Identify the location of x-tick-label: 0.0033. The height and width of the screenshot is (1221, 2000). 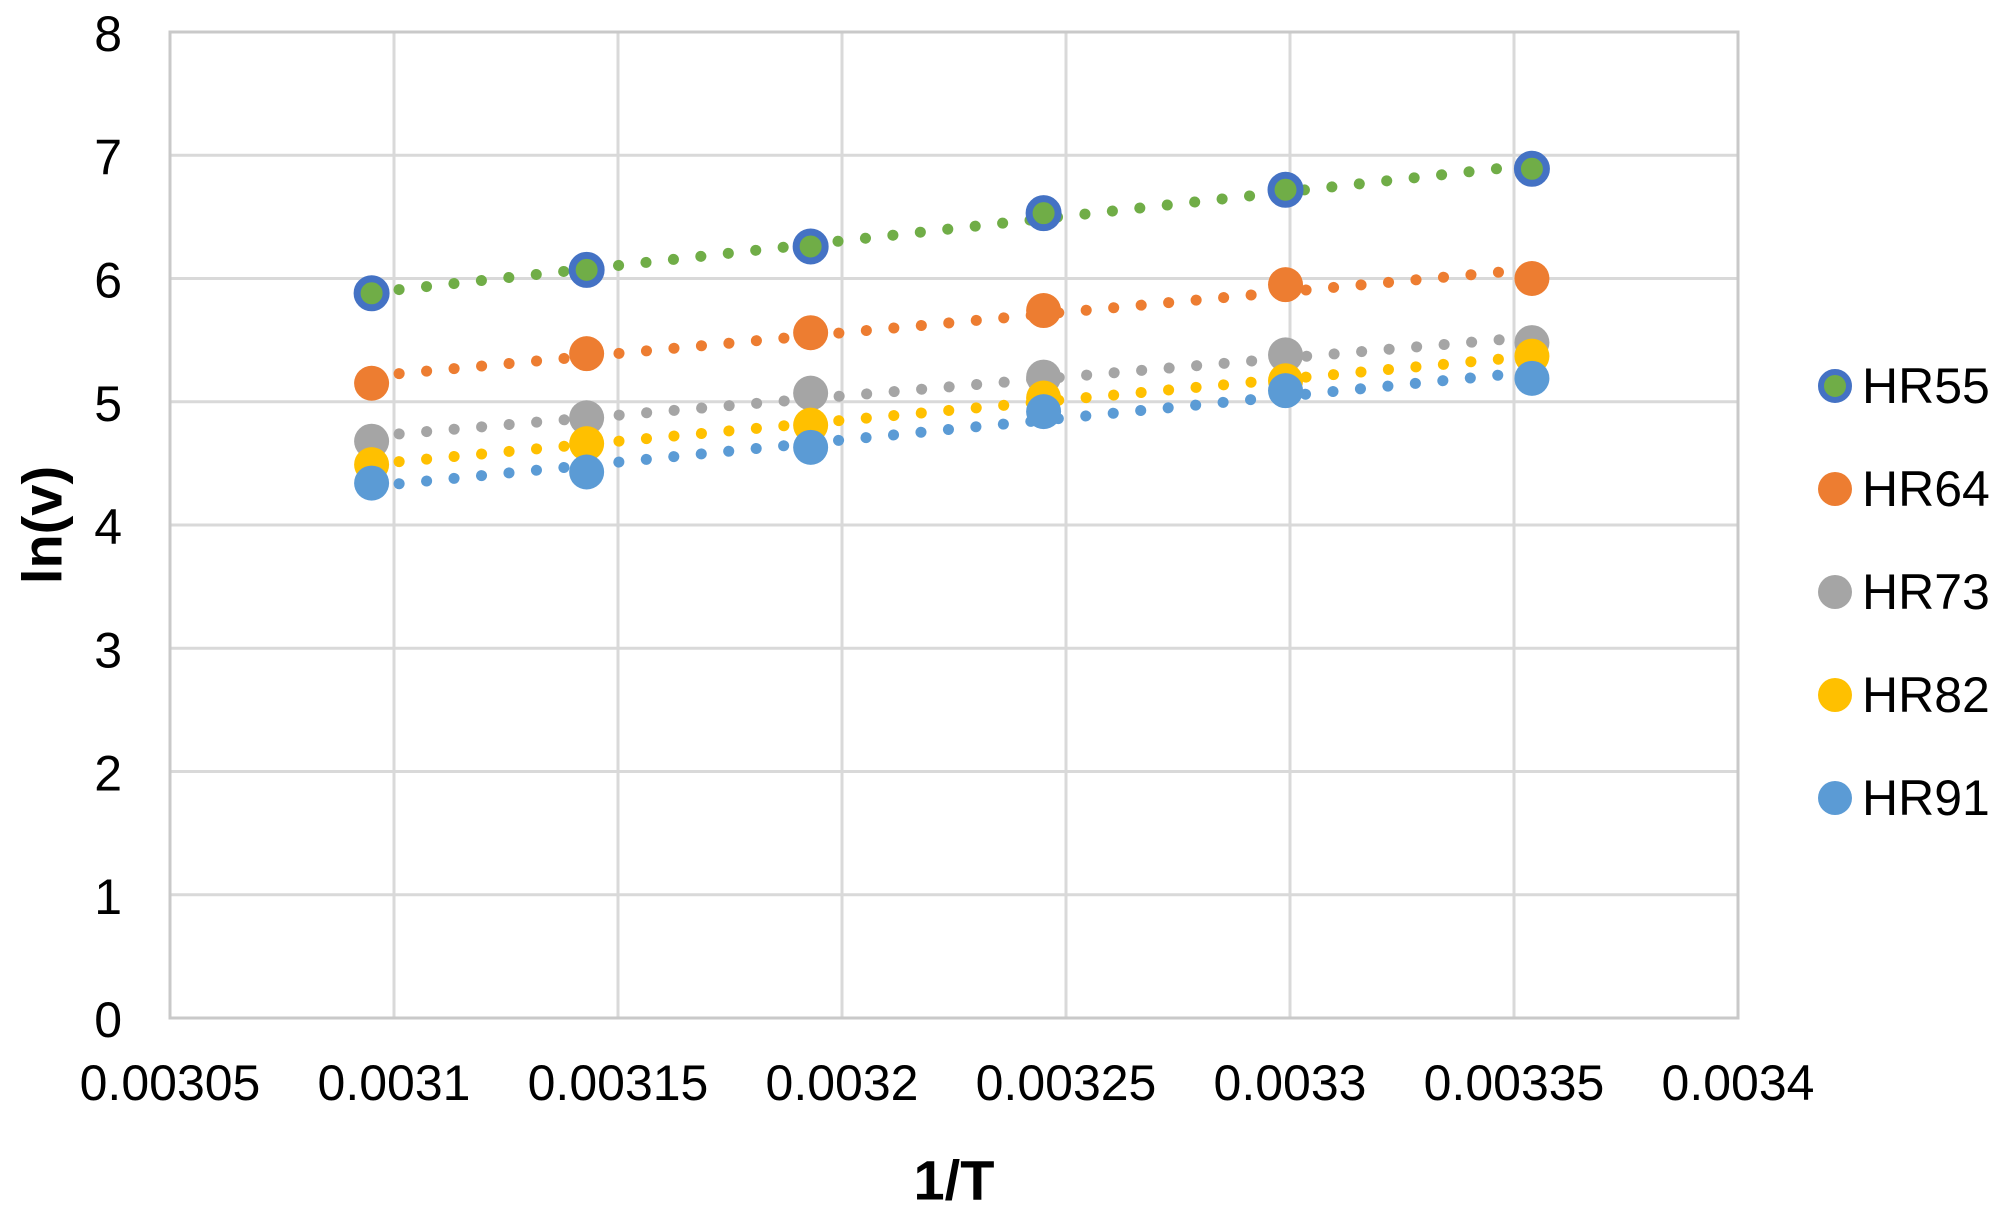
(1290, 1083).